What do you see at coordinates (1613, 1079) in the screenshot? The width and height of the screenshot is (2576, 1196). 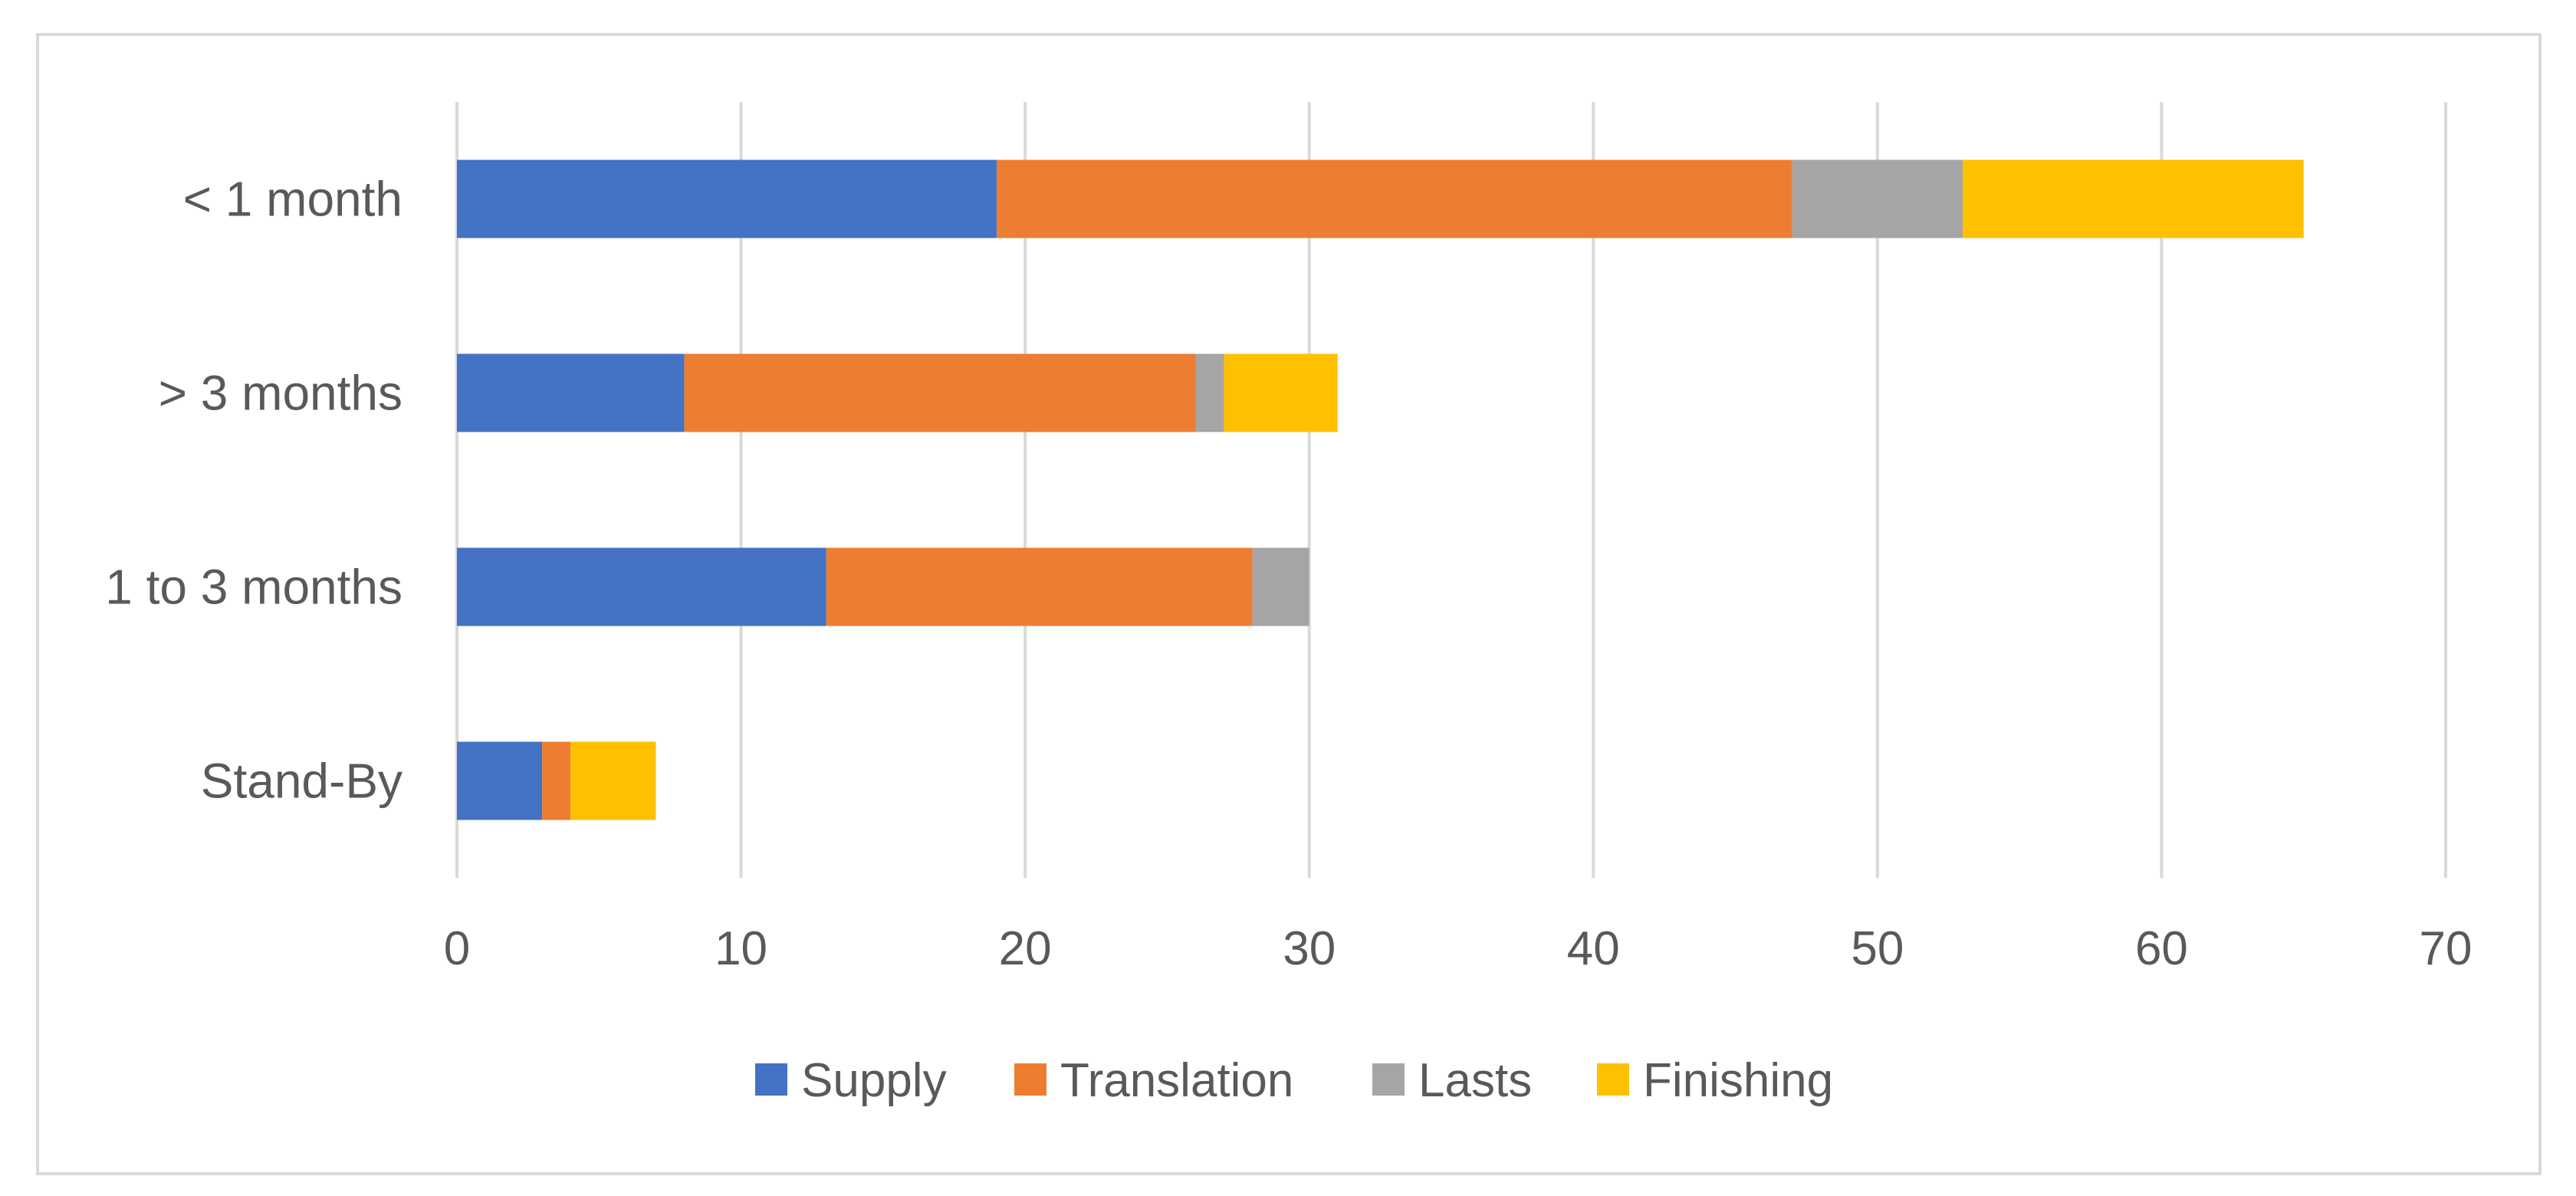 I see `legend-swatch-finishing` at bounding box center [1613, 1079].